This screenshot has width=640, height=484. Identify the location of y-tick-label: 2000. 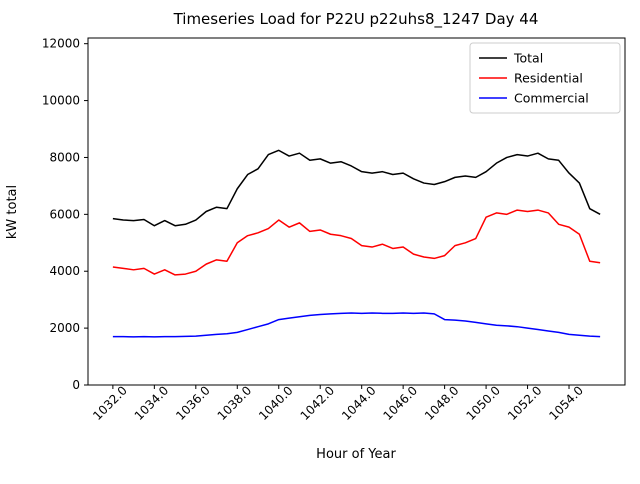
(64, 328).